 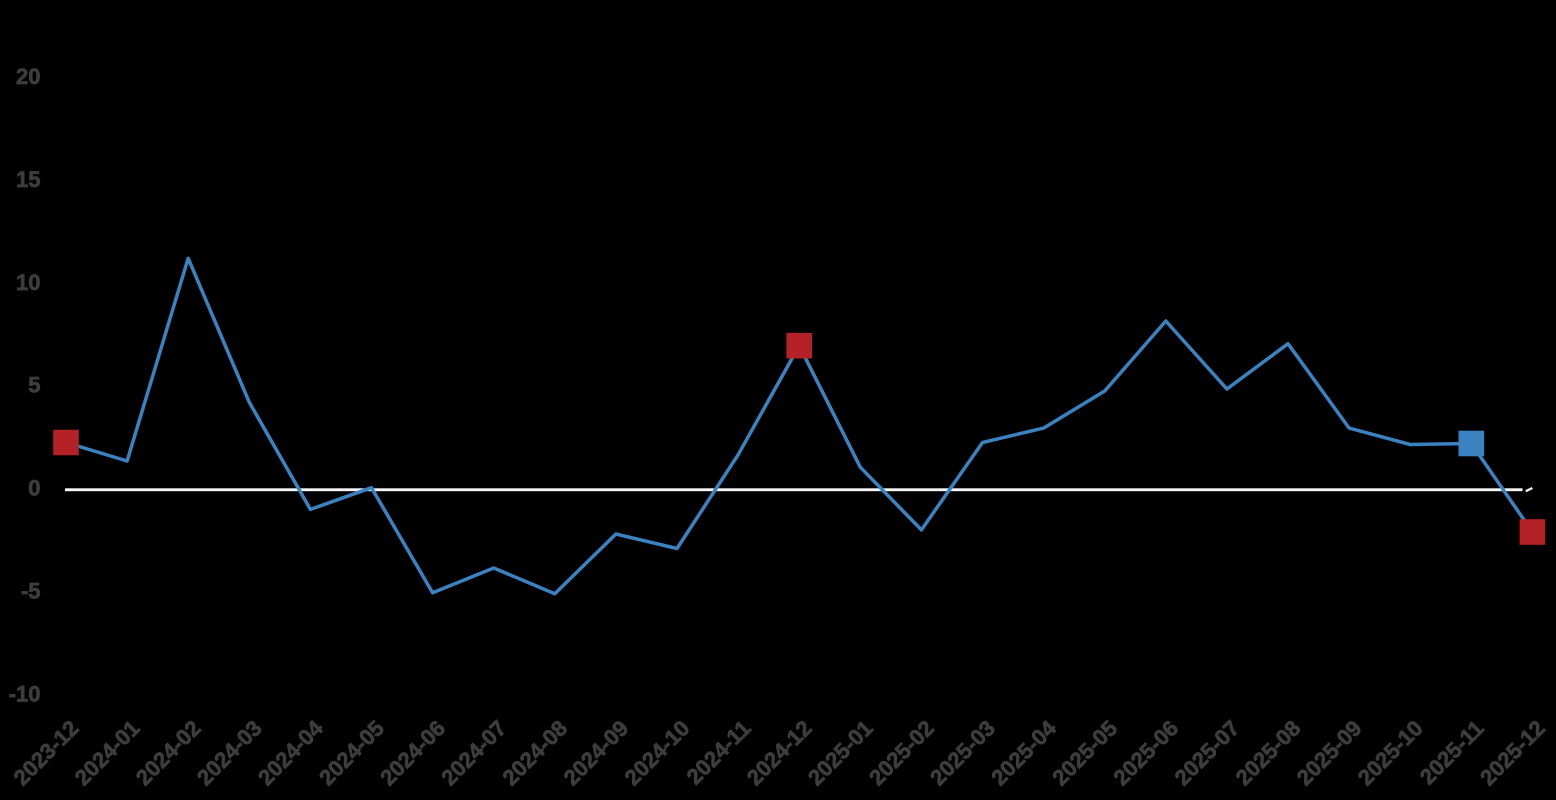 What do you see at coordinates (31, 591) in the screenshot?
I see `svg-text: -5` at bounding box center [31, 591].